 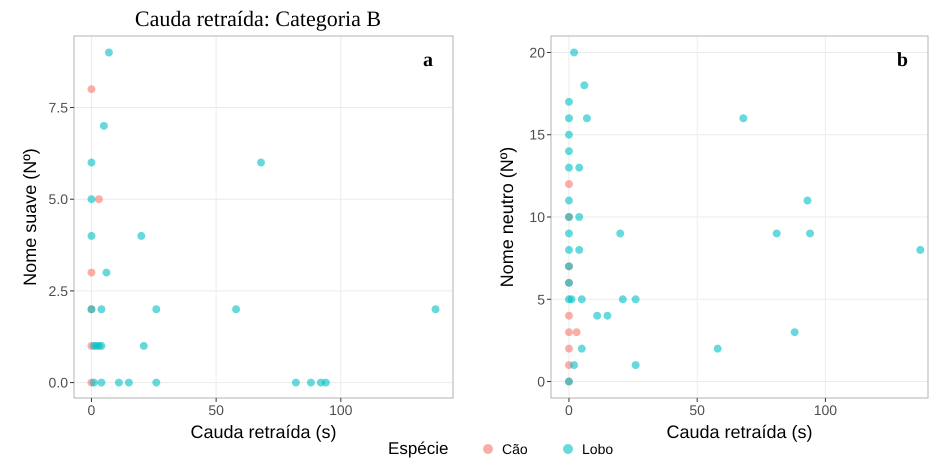 I want to click on y-tick-label: 2.5, so click(x=58, y=290).